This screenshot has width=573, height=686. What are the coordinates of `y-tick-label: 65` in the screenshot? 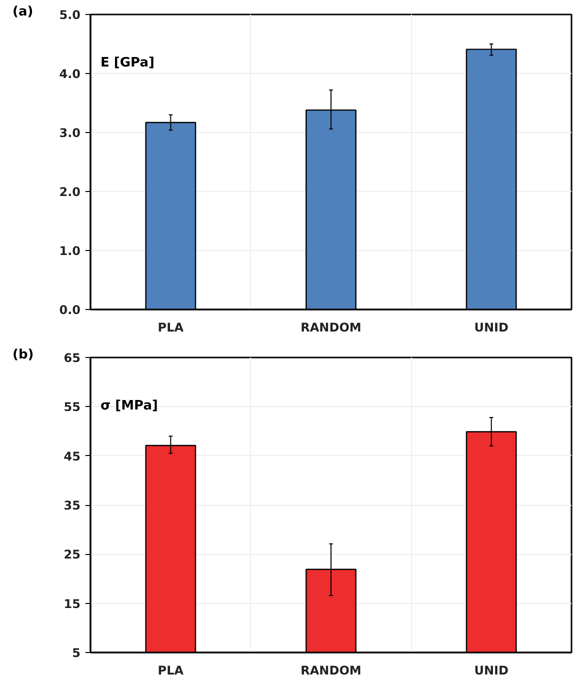 It's located at (72, 358).